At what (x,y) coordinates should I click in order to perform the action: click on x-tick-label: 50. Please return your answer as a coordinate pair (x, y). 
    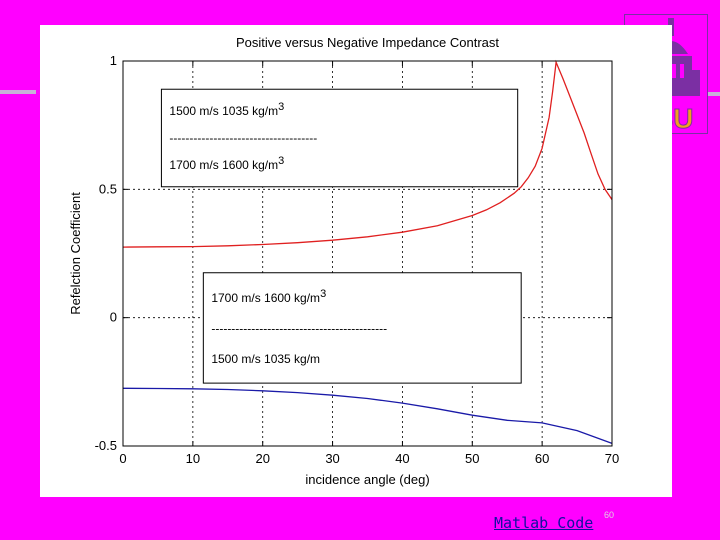
    Looking at the image, I should click on (472, 458).